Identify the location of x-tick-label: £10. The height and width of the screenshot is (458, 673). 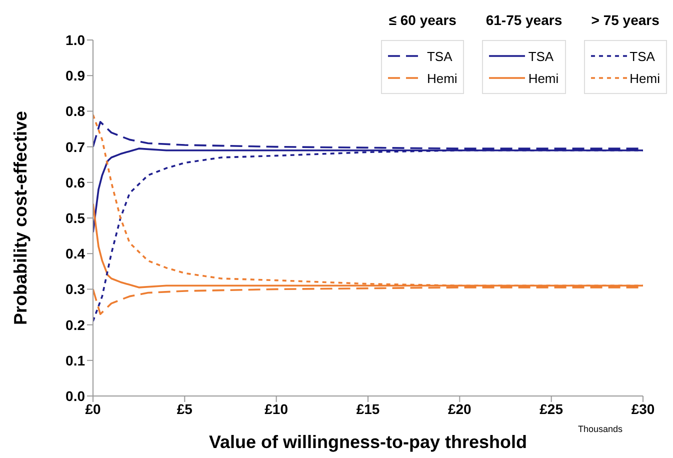
(276, 408).